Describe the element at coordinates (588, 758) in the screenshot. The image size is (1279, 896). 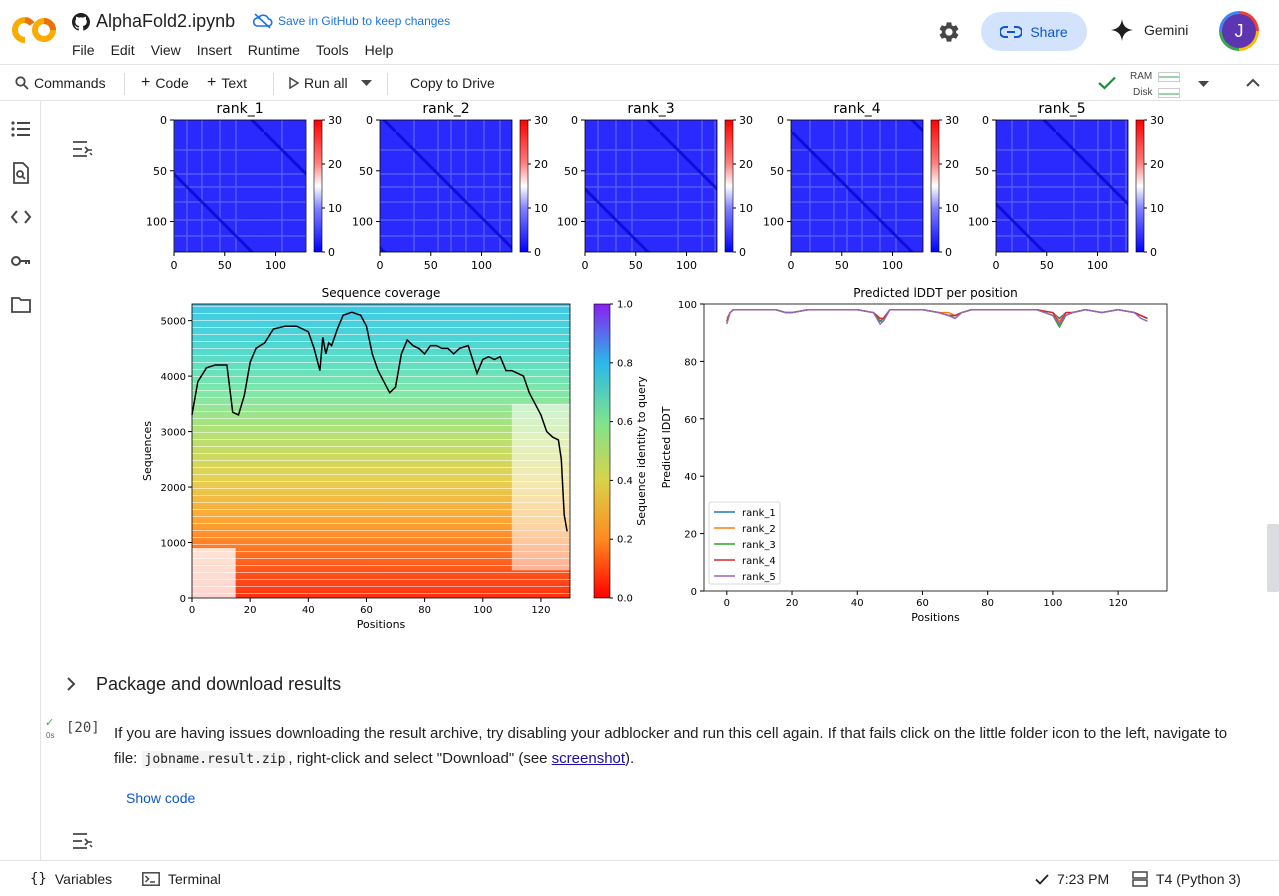
I see `screenshot-link: screenshot` at that location.